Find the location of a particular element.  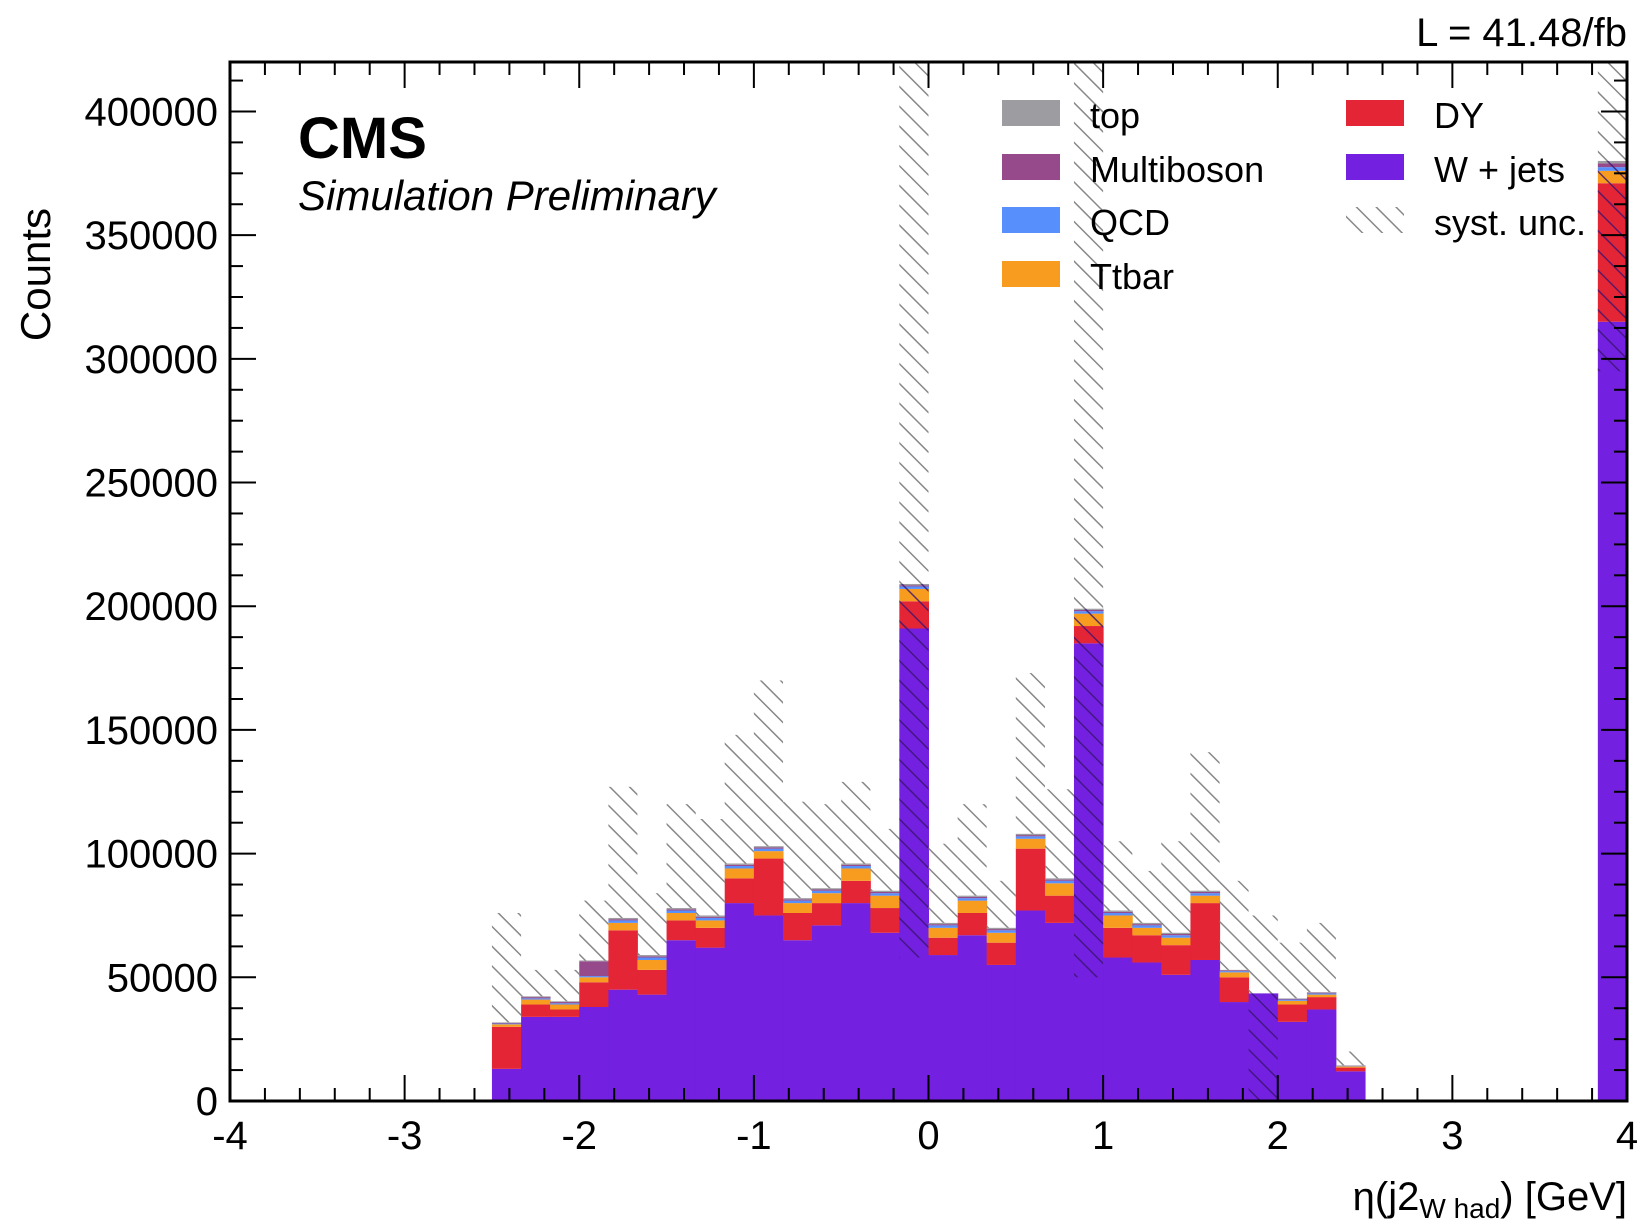

x-axis-label: η(j2W had) [GeV] is located at coordinates (1490, 1199).